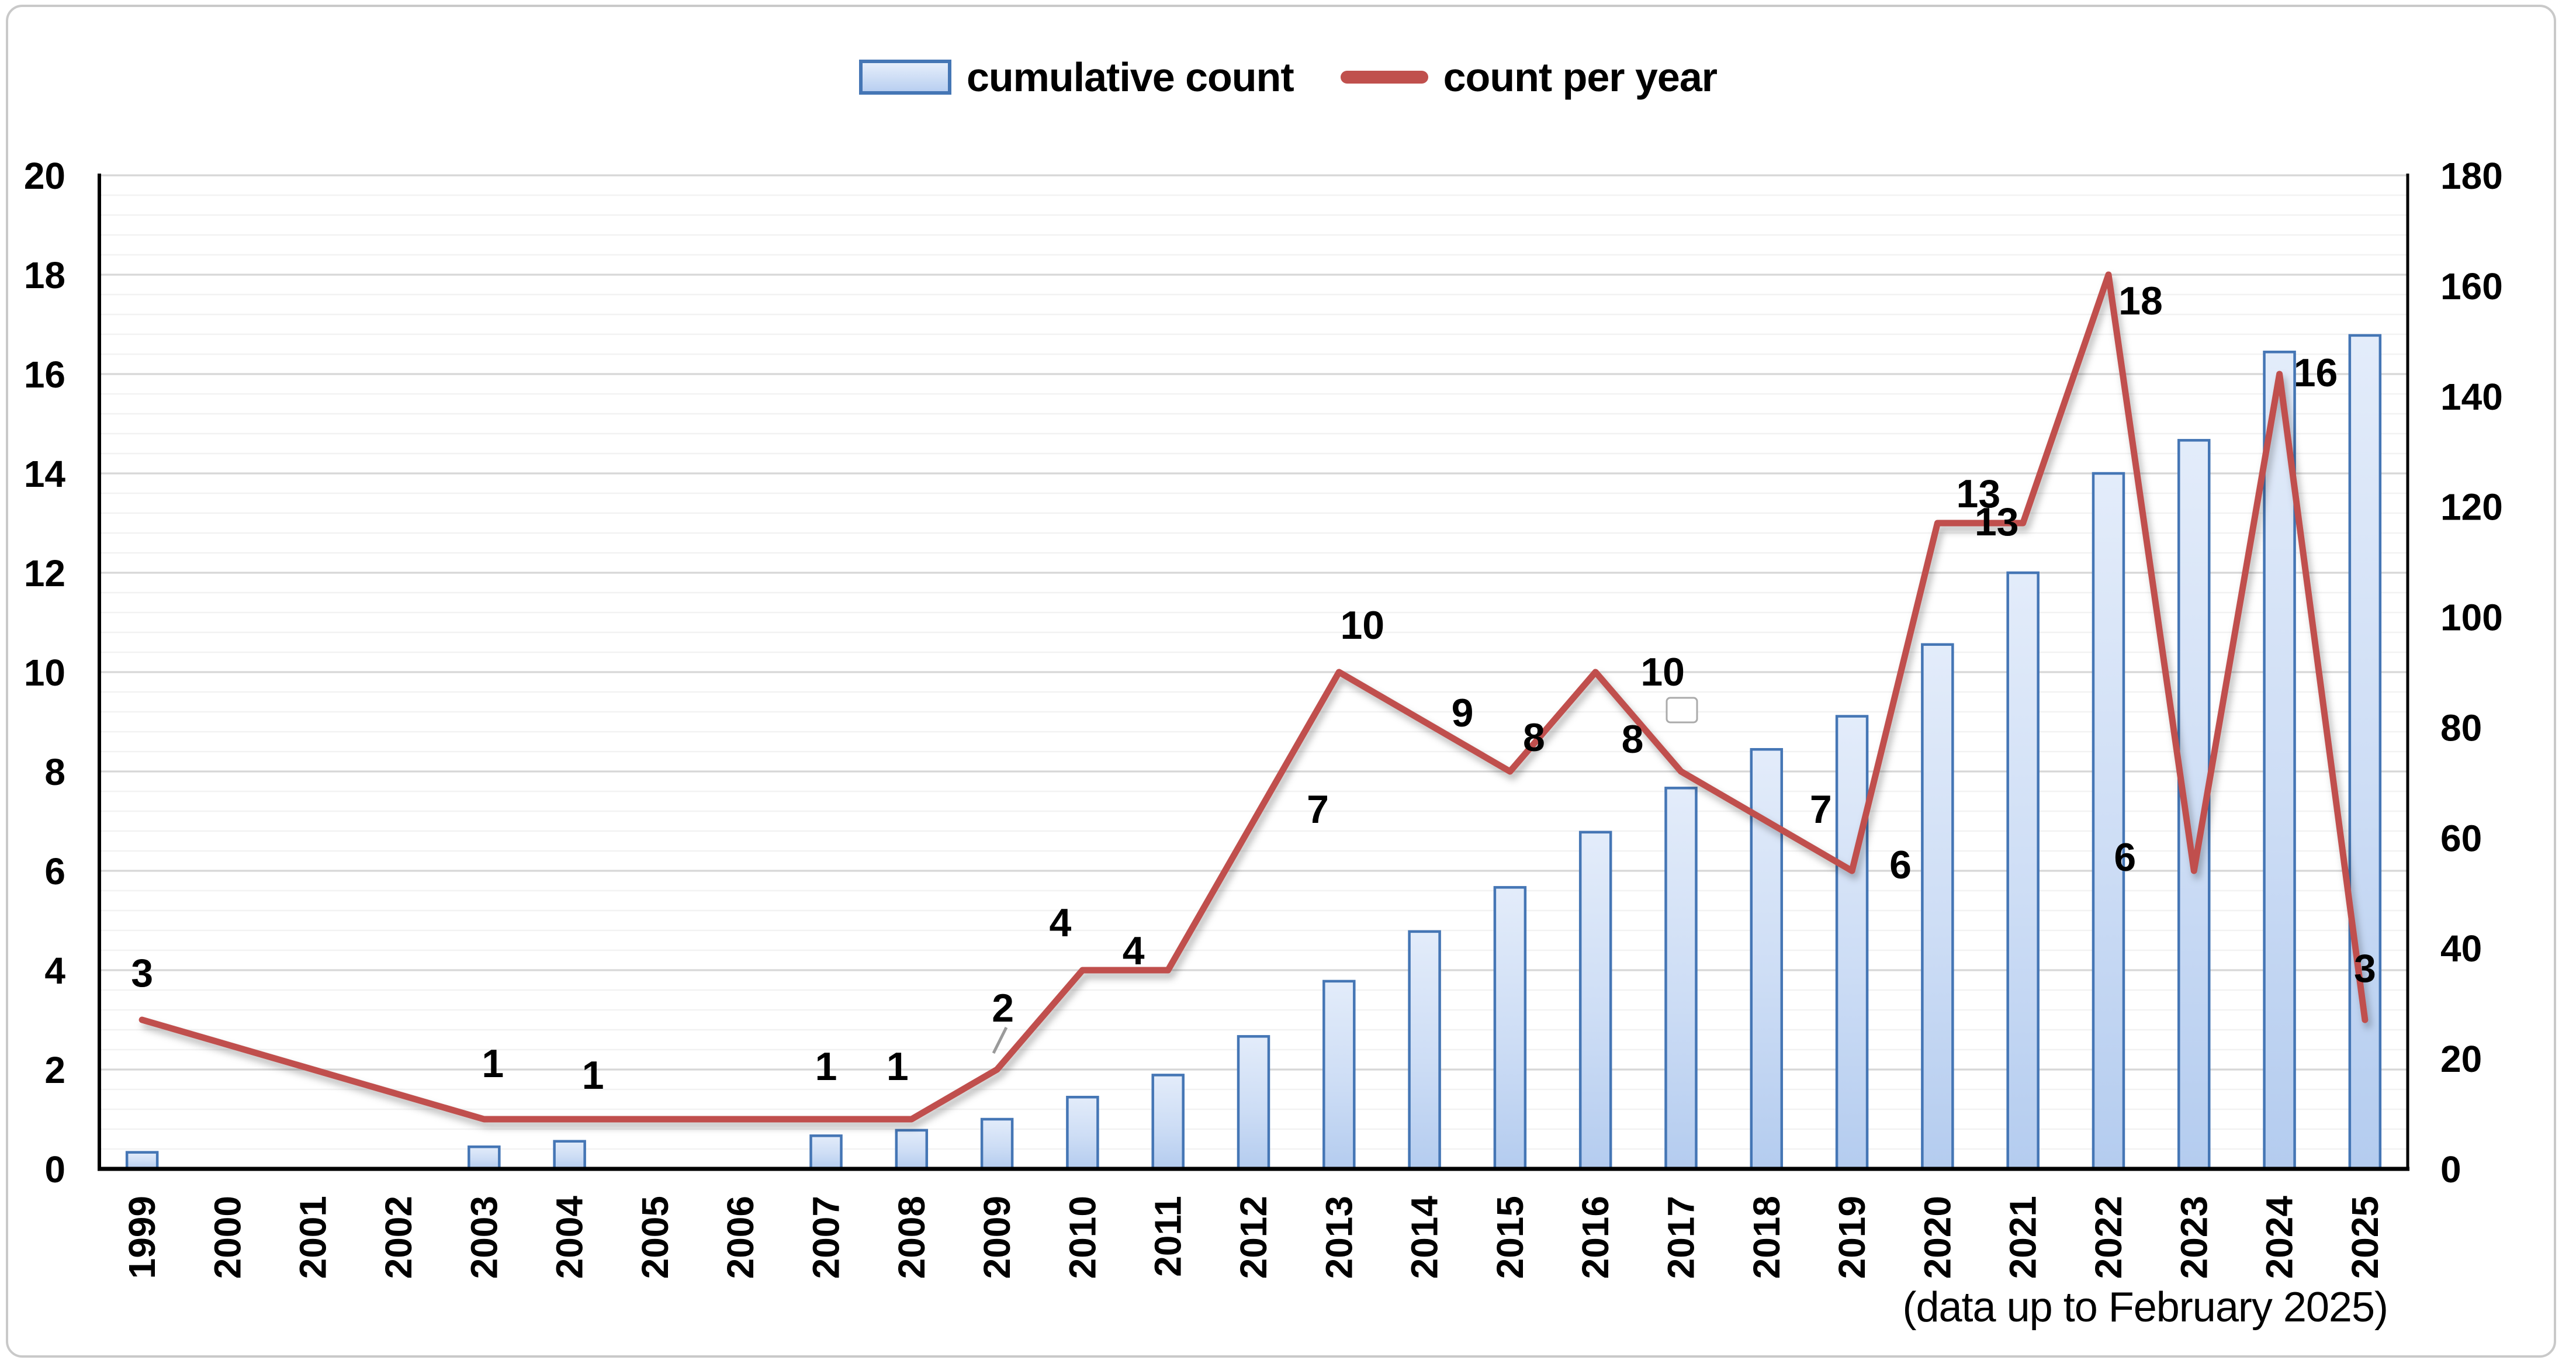  I want to click on svg-text: 8, so click(54, 772).